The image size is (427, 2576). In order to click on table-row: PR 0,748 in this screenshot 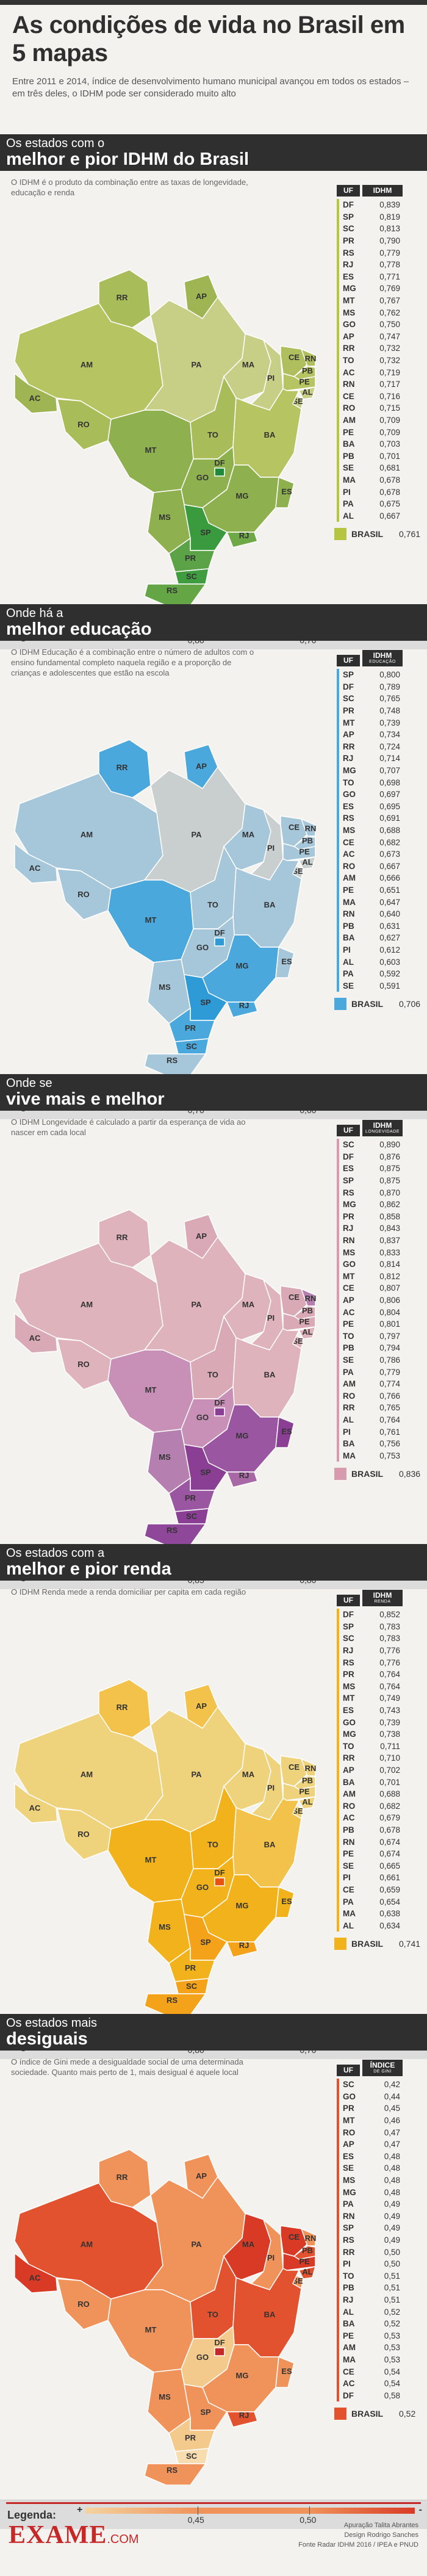, I will do `click(380, 711)`.